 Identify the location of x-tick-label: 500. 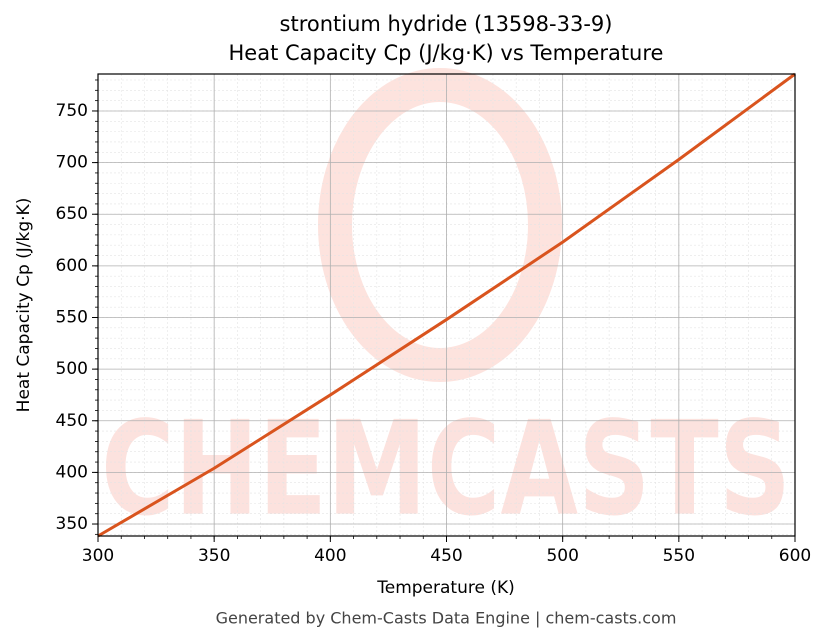
(562, 556).